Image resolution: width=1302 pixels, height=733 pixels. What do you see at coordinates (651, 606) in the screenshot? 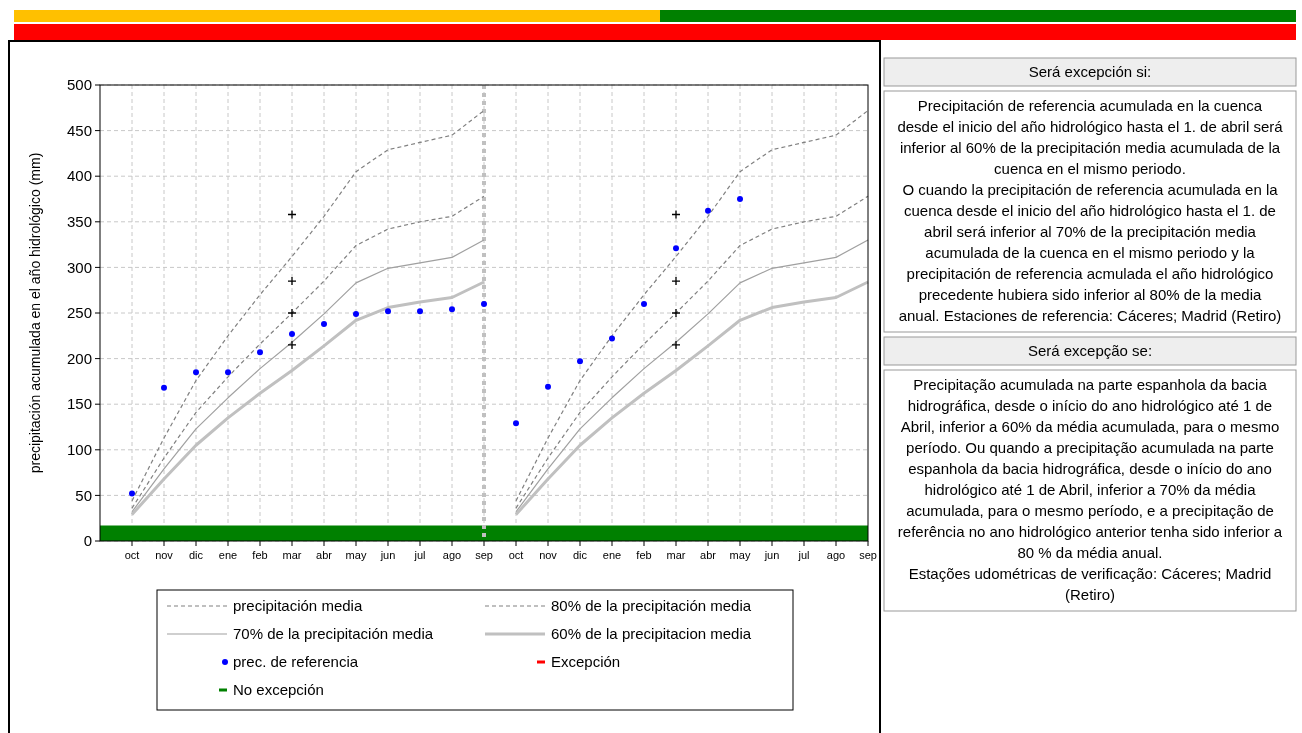
I see `legend-label: 80% de la precipitación media` at bounding box center [651, 606].